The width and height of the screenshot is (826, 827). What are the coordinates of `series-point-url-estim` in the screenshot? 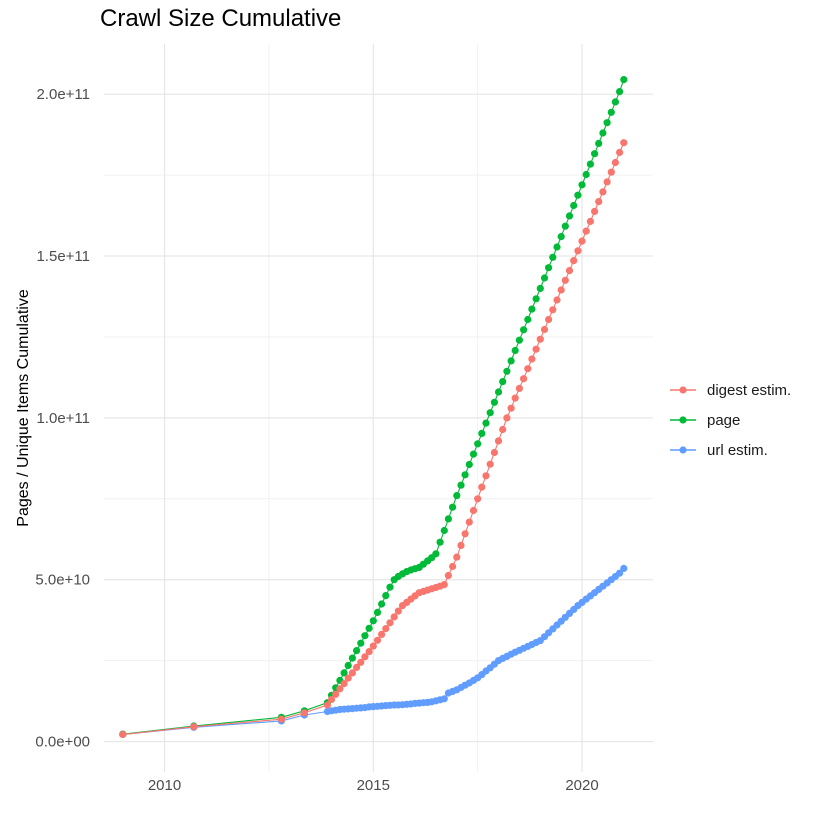 It's located at (620, 573).